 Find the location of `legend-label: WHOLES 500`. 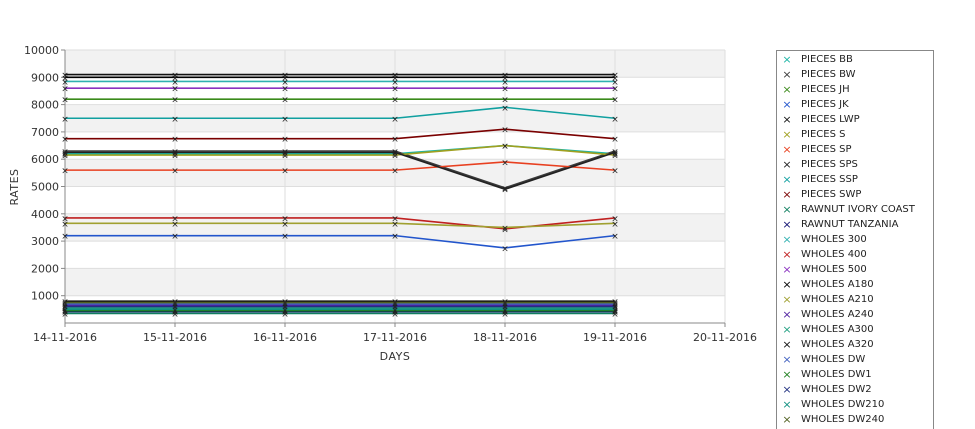

legend-label: WHOLES 500 is located at coordinates (834, 269).